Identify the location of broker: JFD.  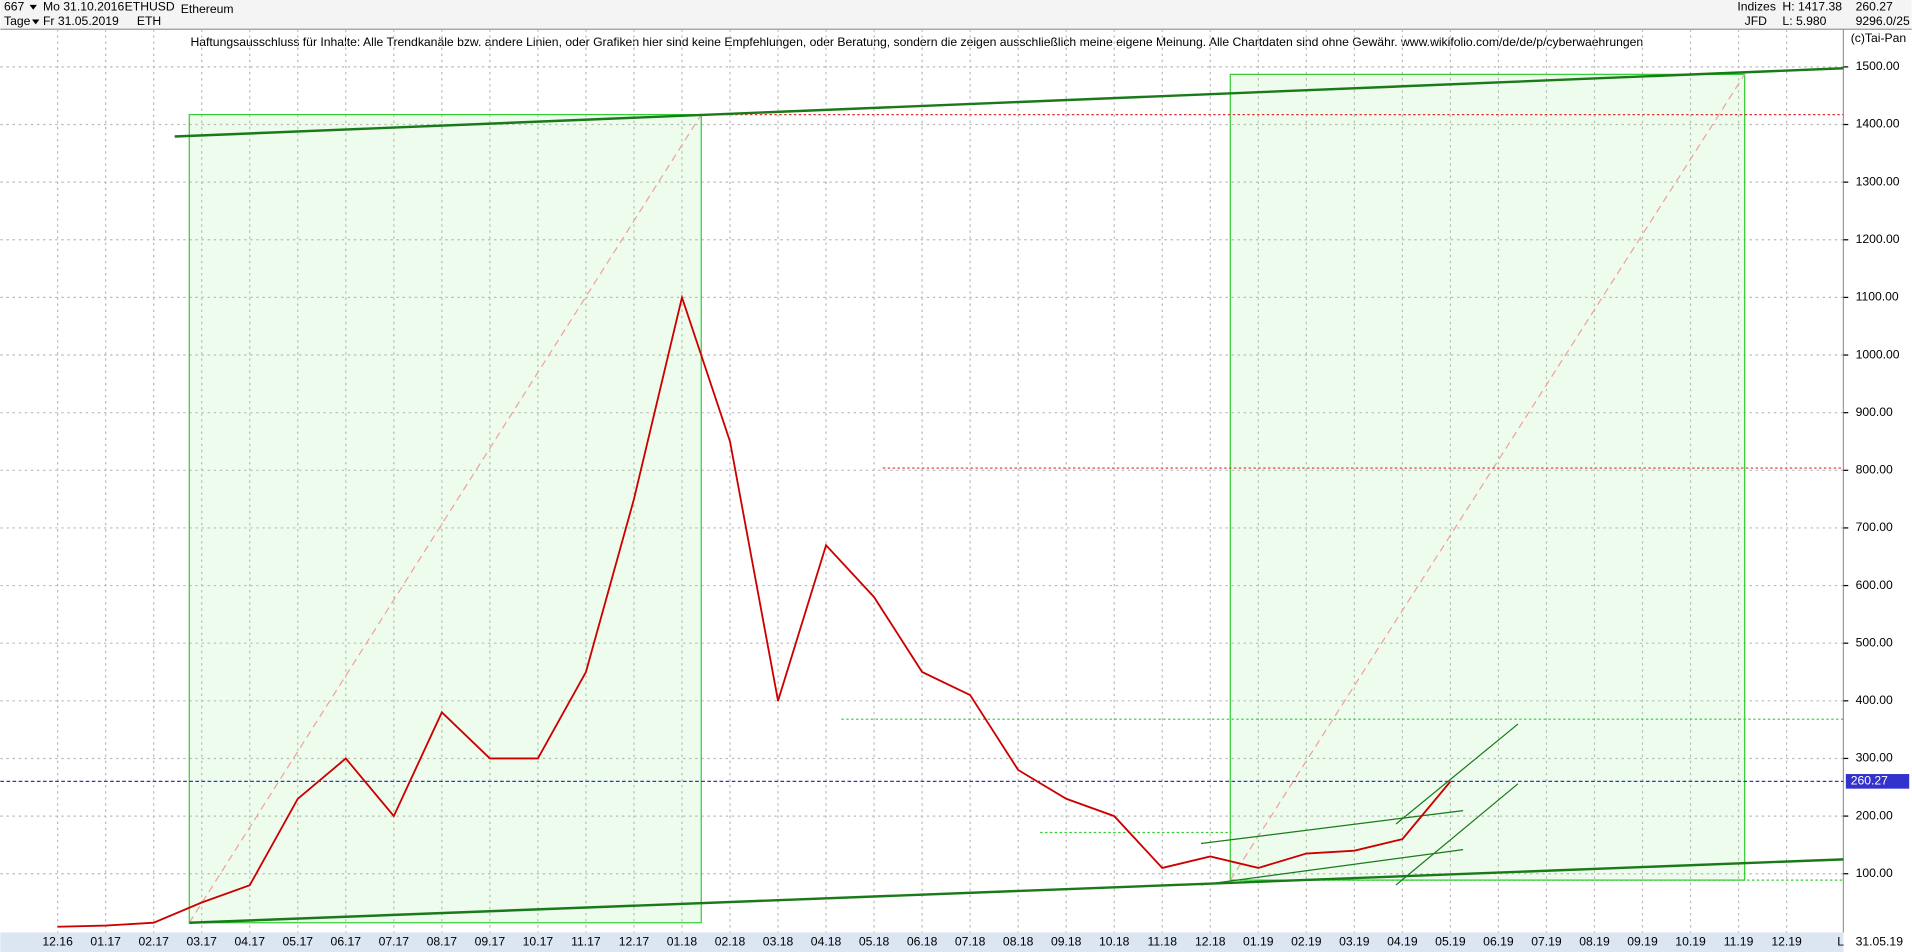
(1756, 21).